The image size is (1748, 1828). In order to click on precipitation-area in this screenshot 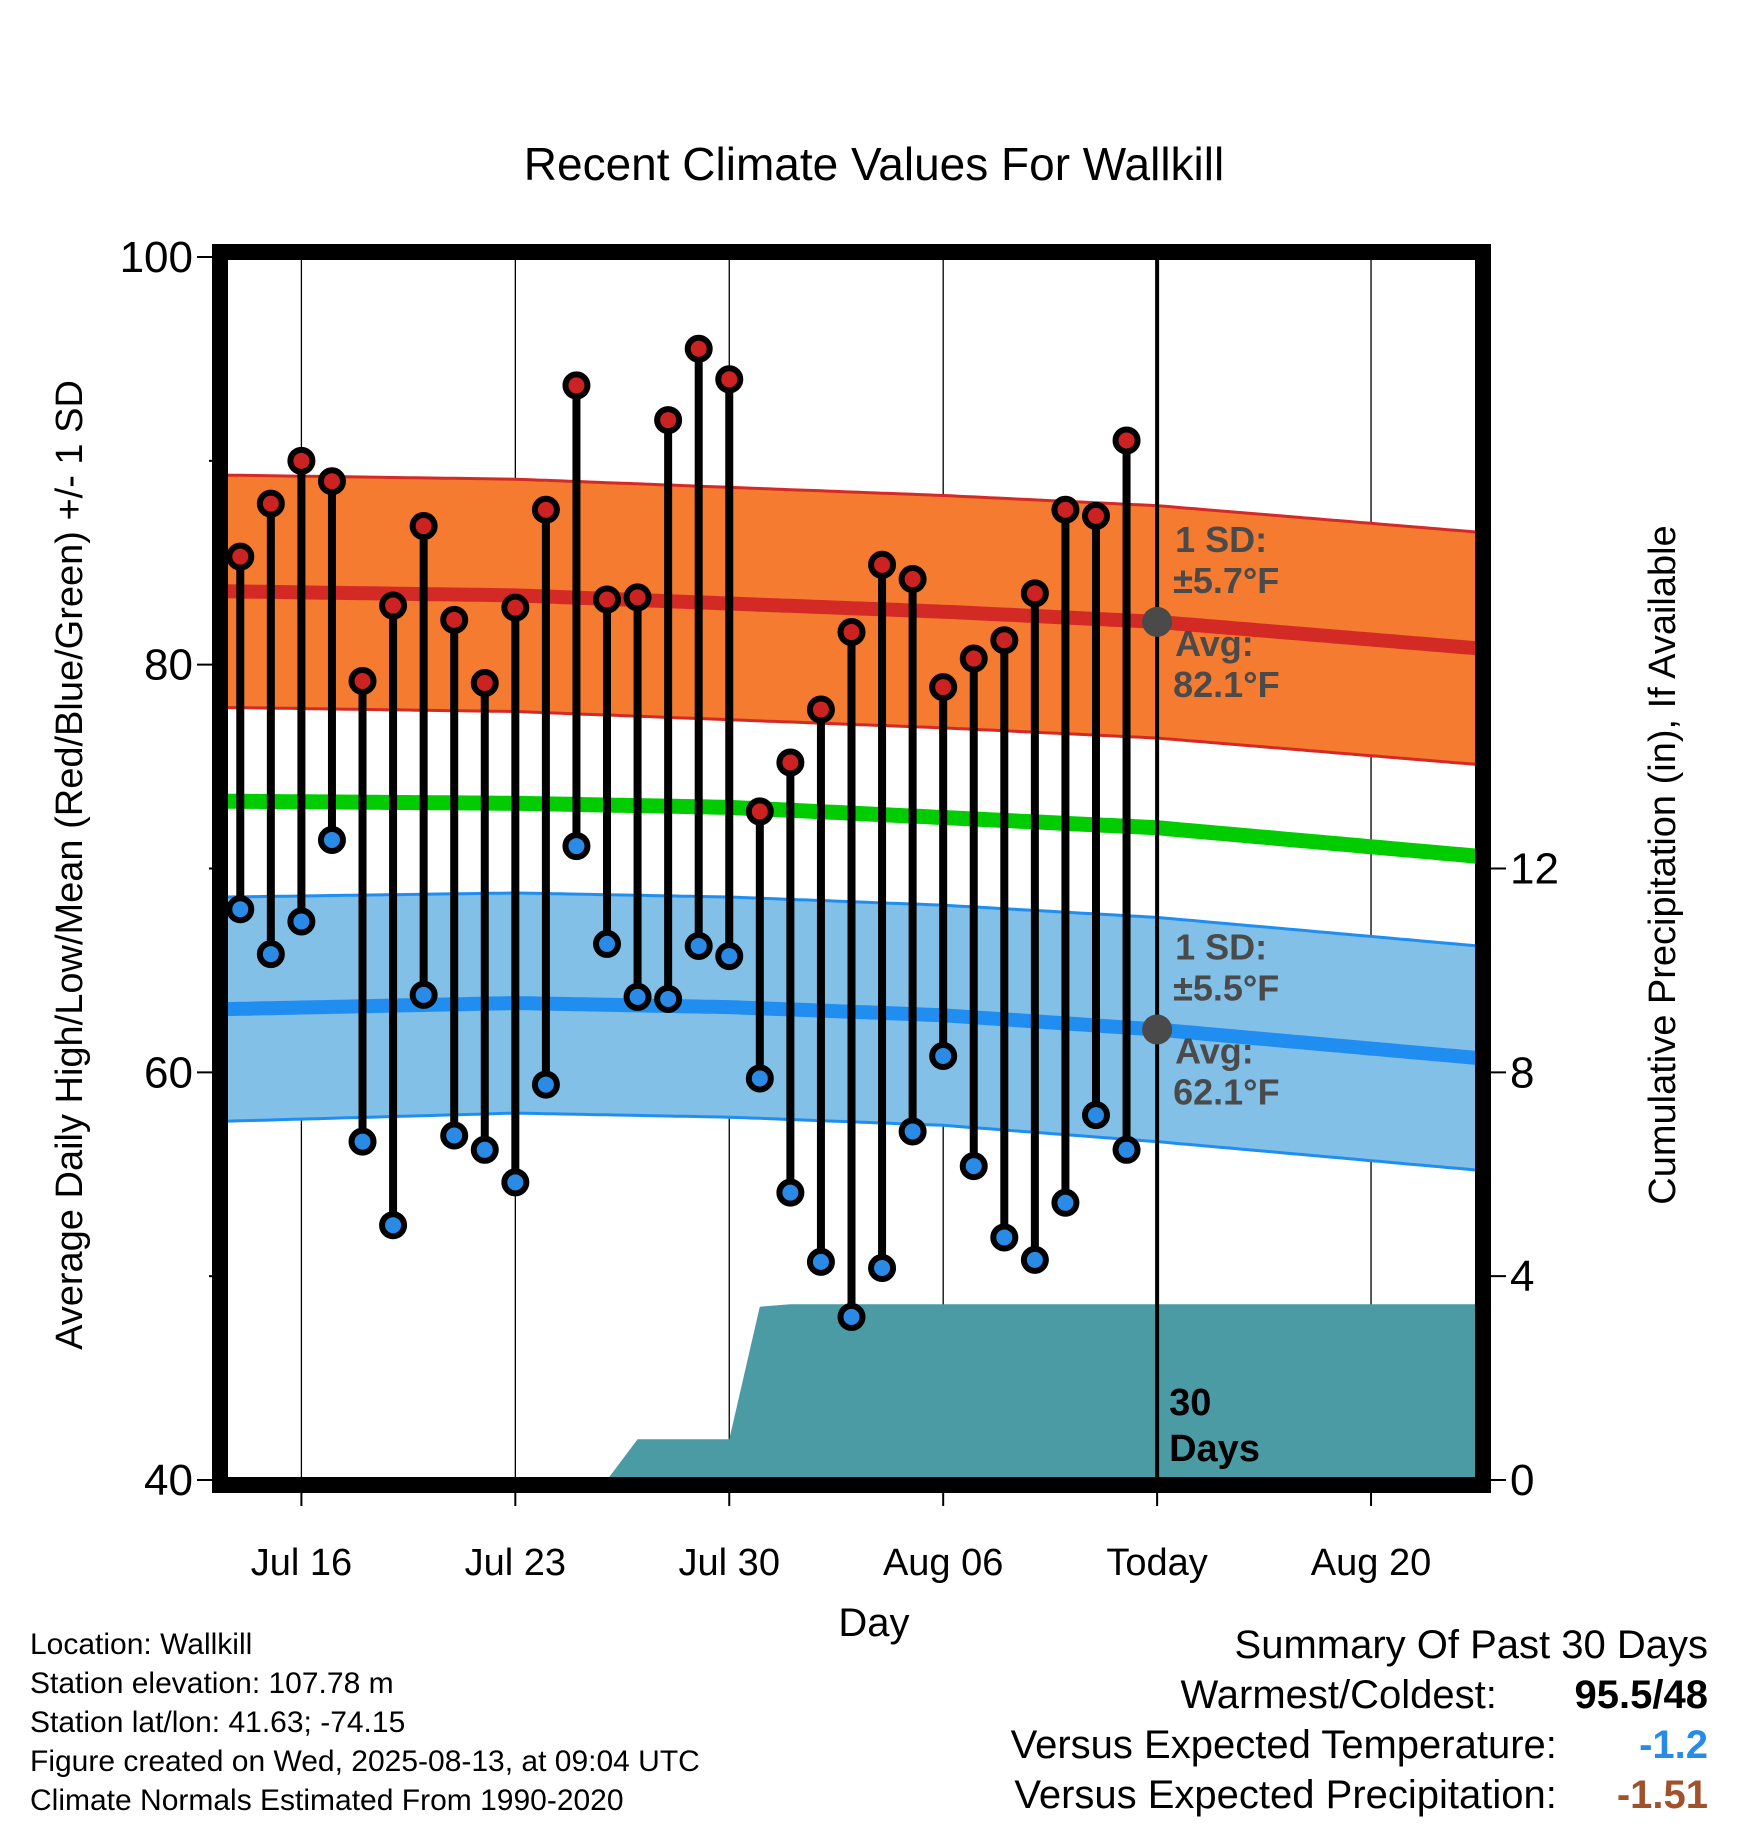, I will do `click(851, 1392)`.